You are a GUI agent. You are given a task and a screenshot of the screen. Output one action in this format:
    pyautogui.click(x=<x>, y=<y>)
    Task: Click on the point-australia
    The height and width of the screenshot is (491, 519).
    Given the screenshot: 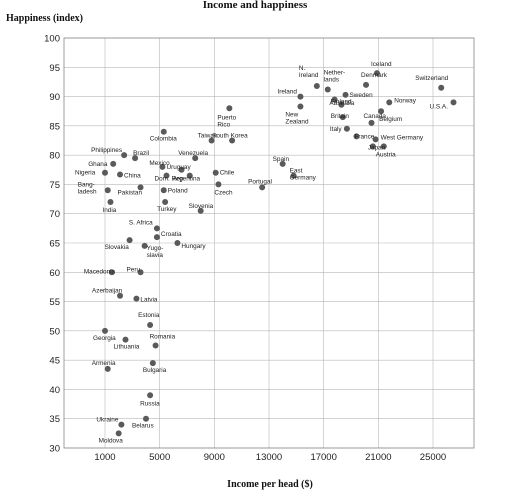 What is the action you would take?
    pyautogui.click(x=341, y=104)
    